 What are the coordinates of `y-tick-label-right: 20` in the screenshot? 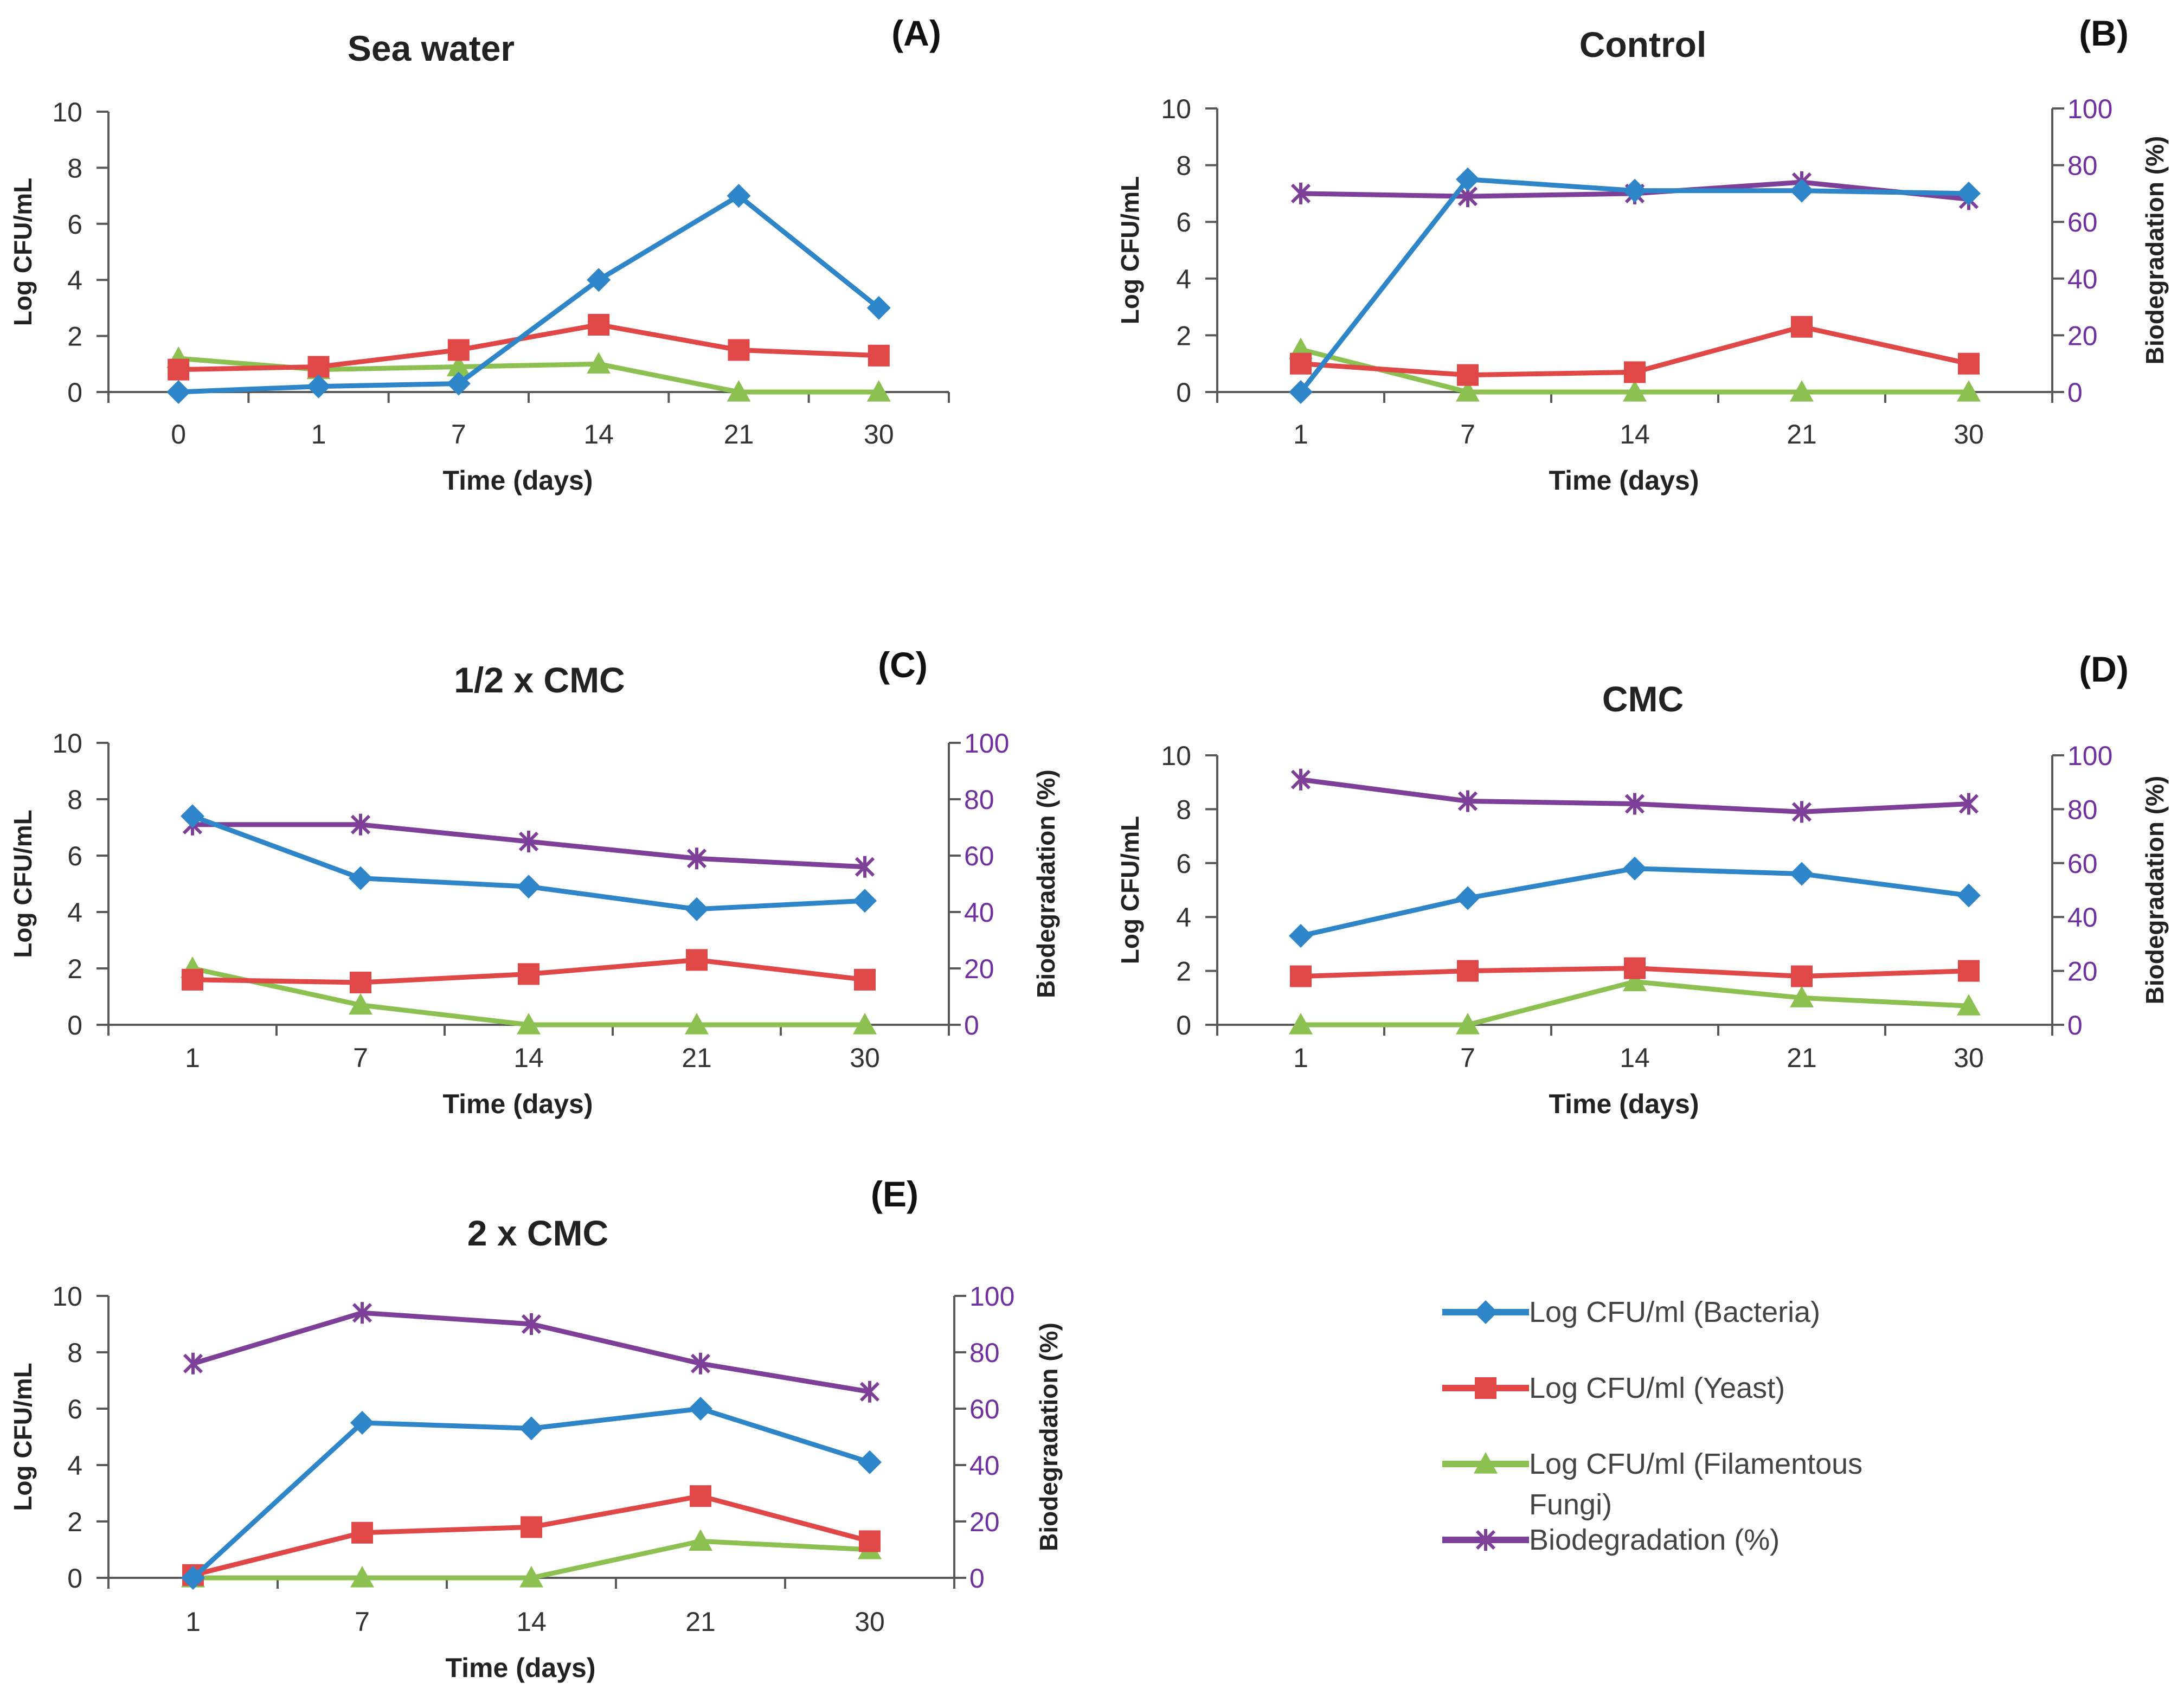 It's located at (2083, 335).